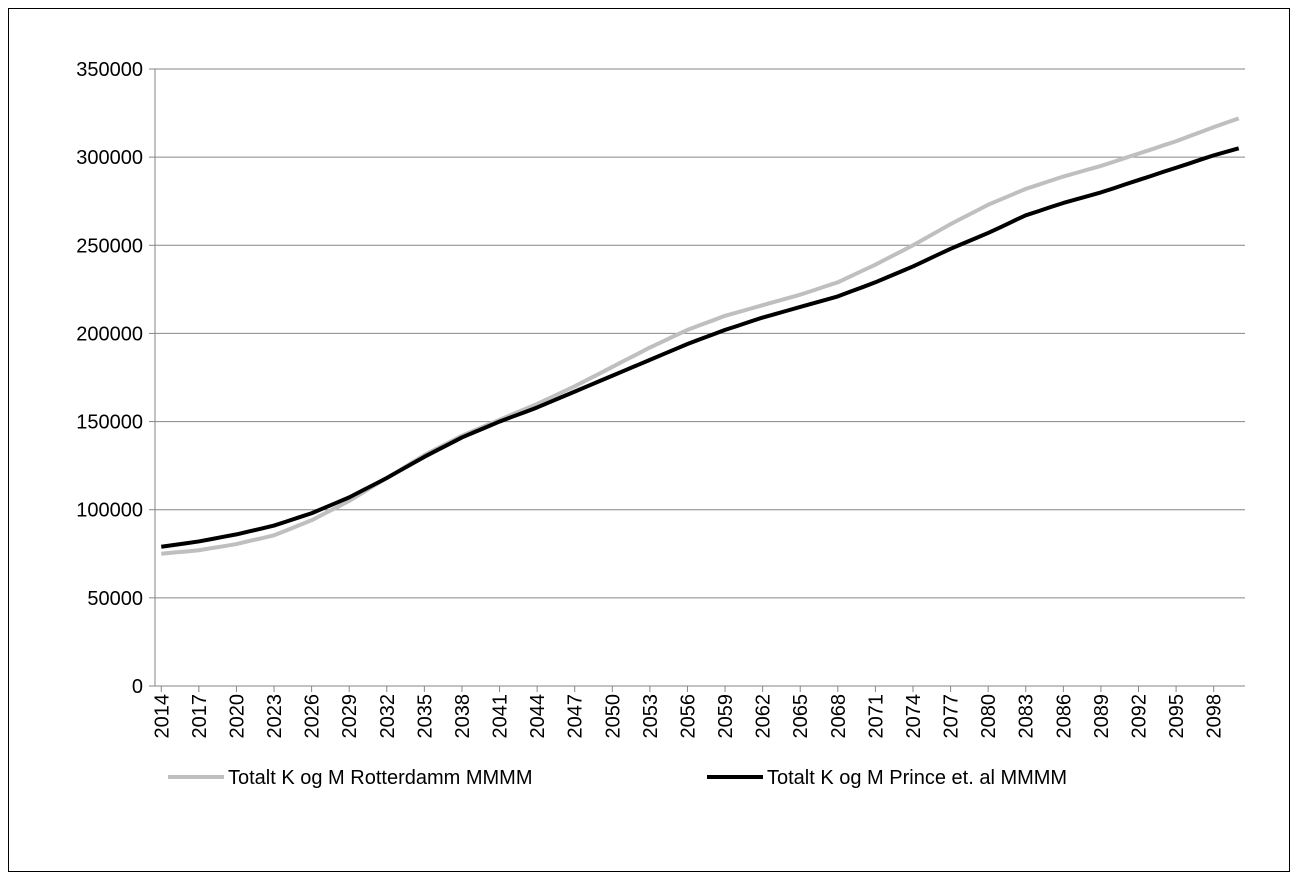  I want to click on y-tick-label: 250000, so click(109, 246).